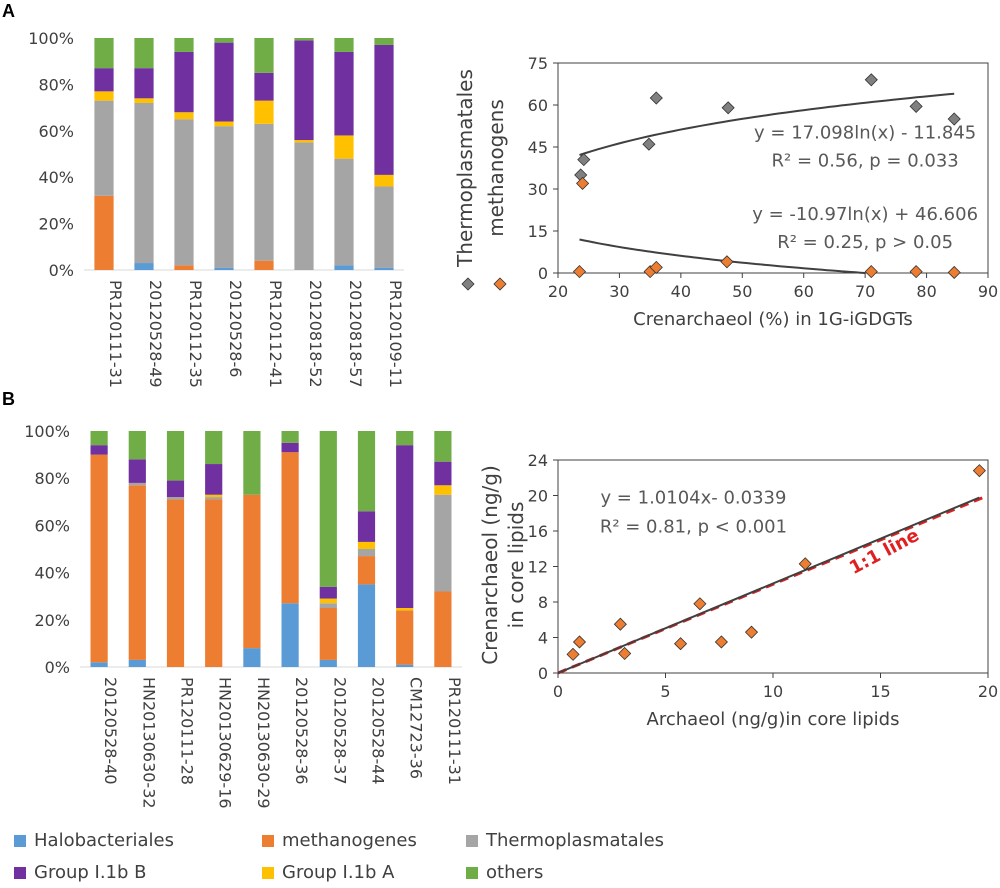 The image size is (1000, 888). I want to click on regression-annotation-1: y = 17.098ln(x) - 11.845, so click(865, 133).